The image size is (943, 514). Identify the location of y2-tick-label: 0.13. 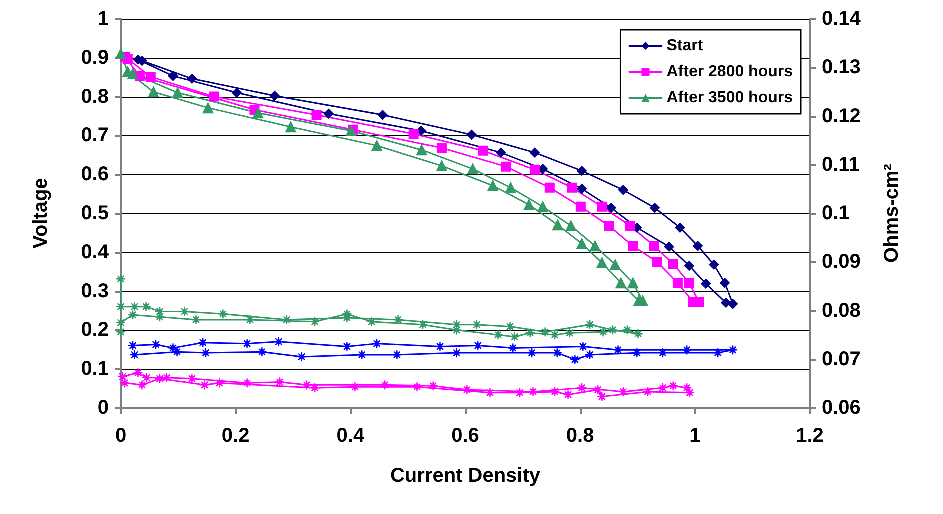
(841, 67).